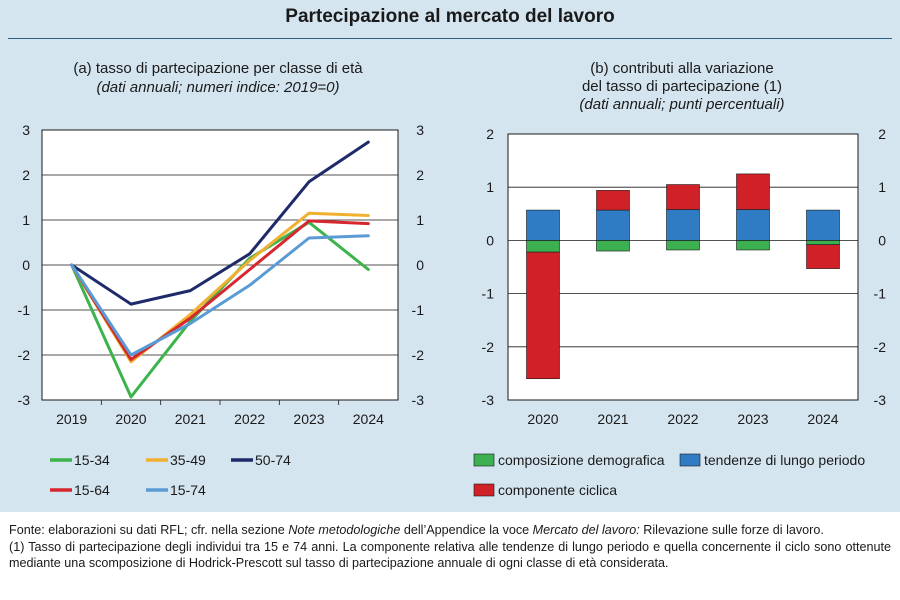  I want to click on legend-label: 15-34, so click(92, 460).